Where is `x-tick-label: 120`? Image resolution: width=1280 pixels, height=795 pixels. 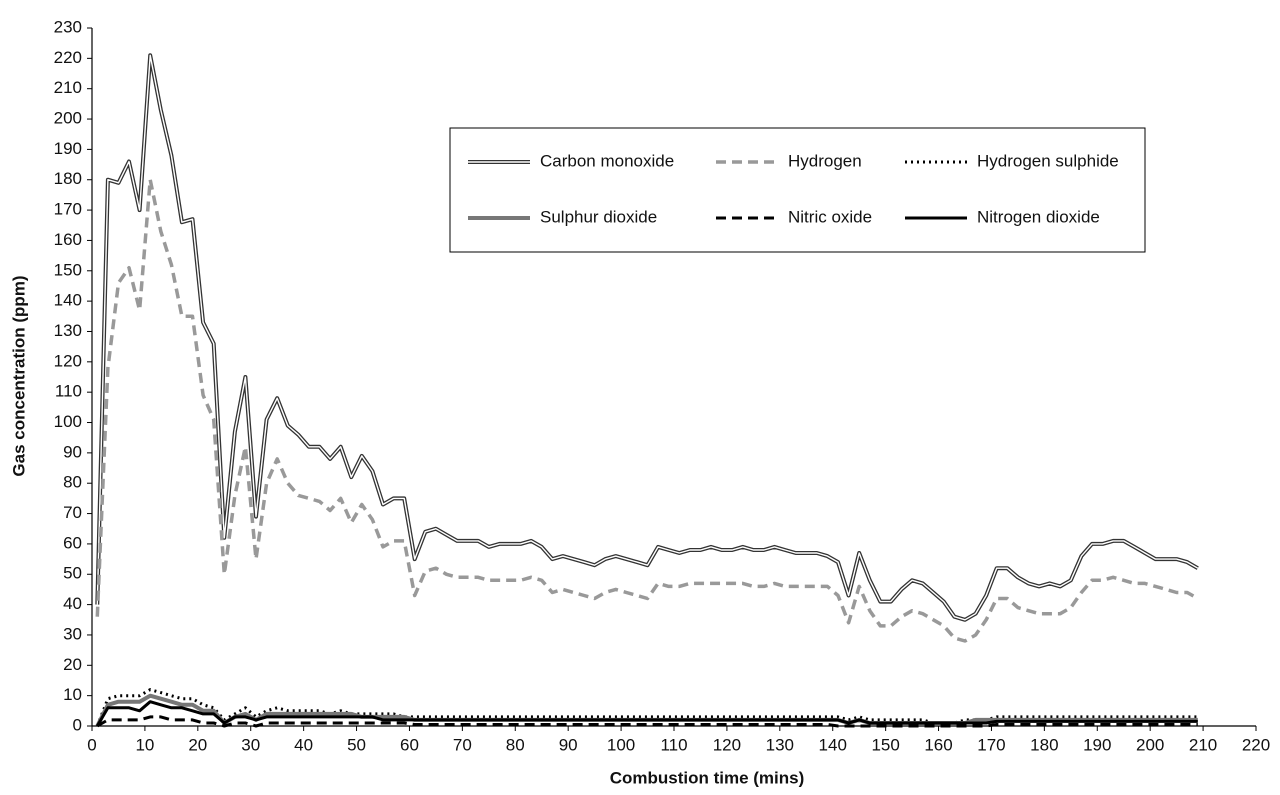 x-tick-label: 120 is located at coordinates (727, 744).